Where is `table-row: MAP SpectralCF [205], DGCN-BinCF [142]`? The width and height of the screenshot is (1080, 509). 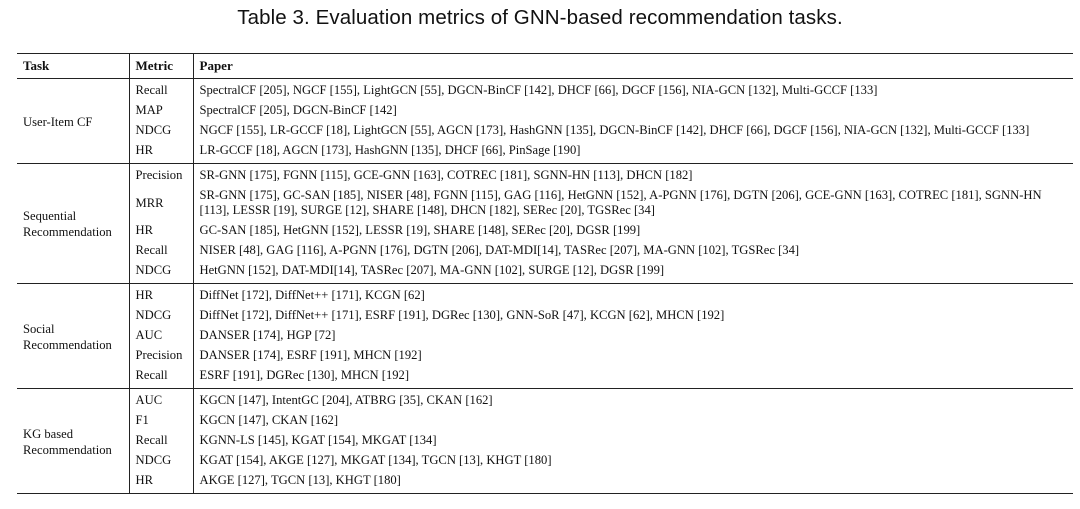
table-row: MAP SpectralCF [205], DGCN-BinCF [142] is located at coordinates (545, 111).